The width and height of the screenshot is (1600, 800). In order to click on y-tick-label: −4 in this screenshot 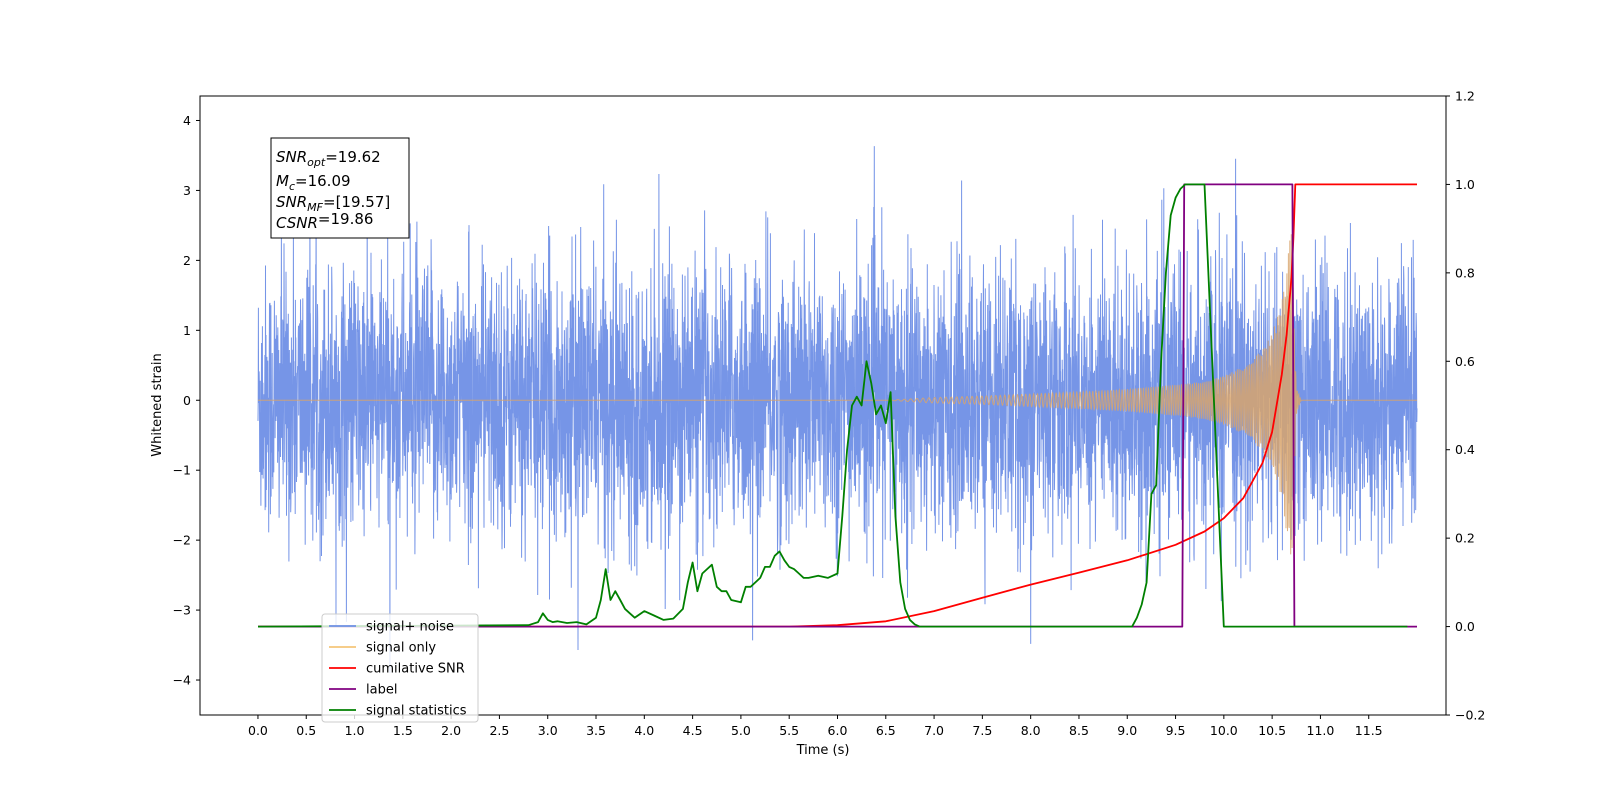, I will do `click(182, 680)`.